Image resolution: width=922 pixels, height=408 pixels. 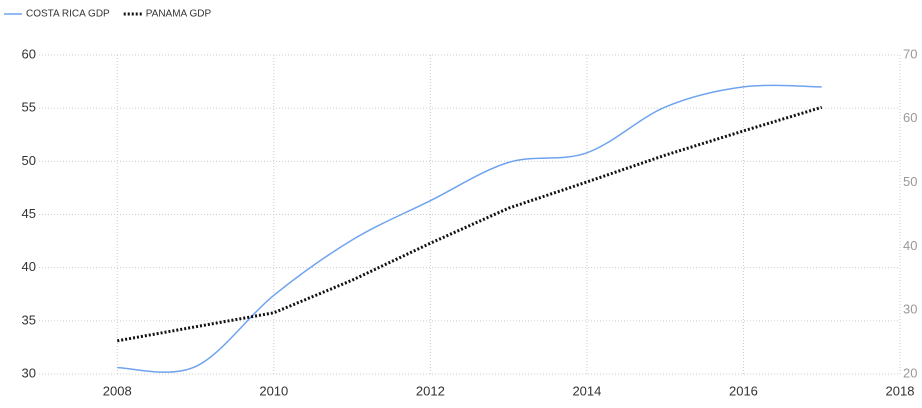 I want to click on x-tick-label: 2012, so click(x=430, y=390).